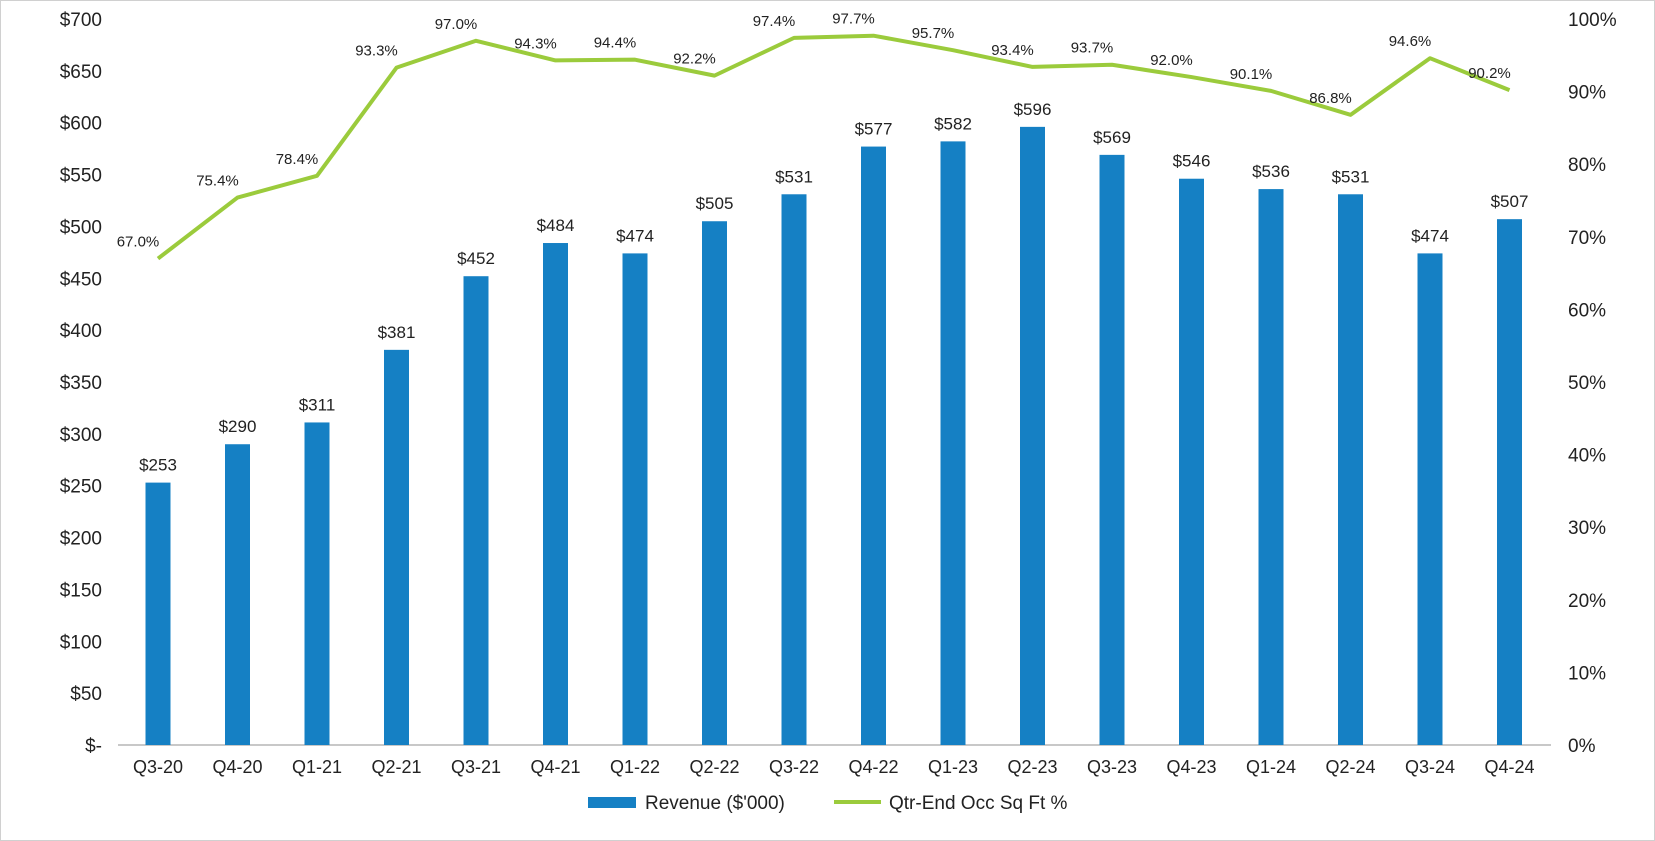  I want to click on left-tick-label: $450, so click(81, 279).